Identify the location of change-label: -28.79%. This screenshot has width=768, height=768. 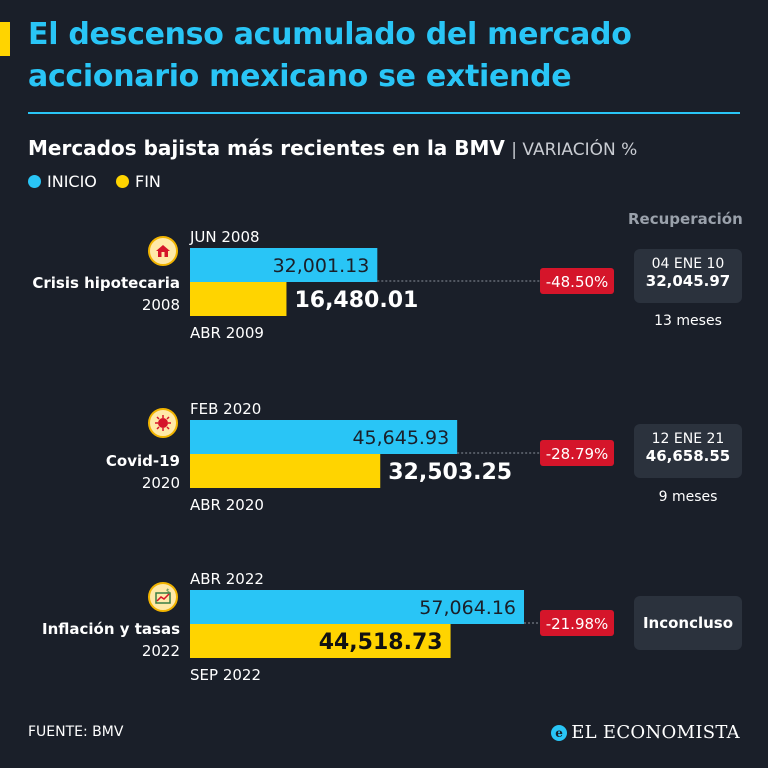
(577, 454).